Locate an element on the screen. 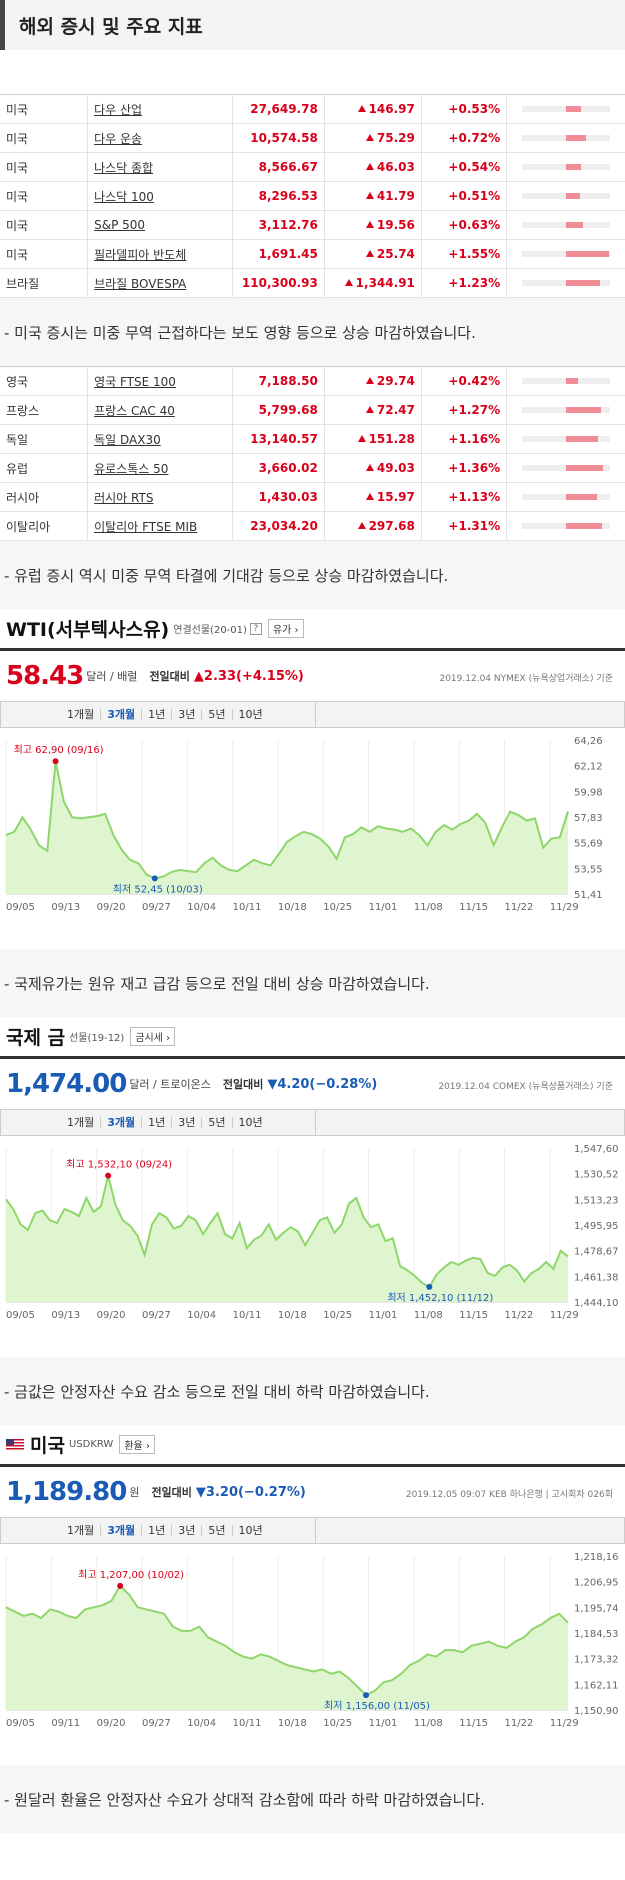 Image resolution: width=625 pixels, height=1880 pixels. us-flag-icon is located at coordinates (15, 1444).